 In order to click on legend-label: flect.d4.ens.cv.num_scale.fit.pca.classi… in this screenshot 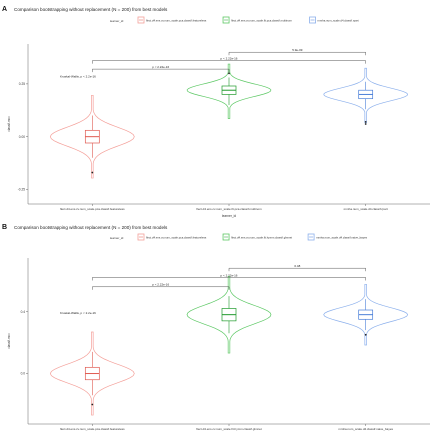, I will do `click(262, 21)`.